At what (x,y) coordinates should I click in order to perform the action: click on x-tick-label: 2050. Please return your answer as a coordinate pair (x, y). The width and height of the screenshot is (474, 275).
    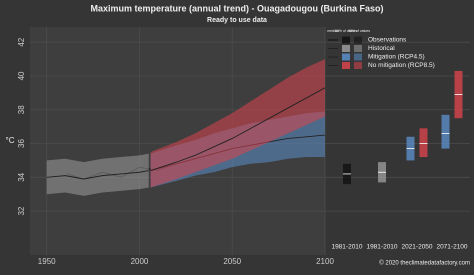
    Looking at the image, I should click on (232, 261).